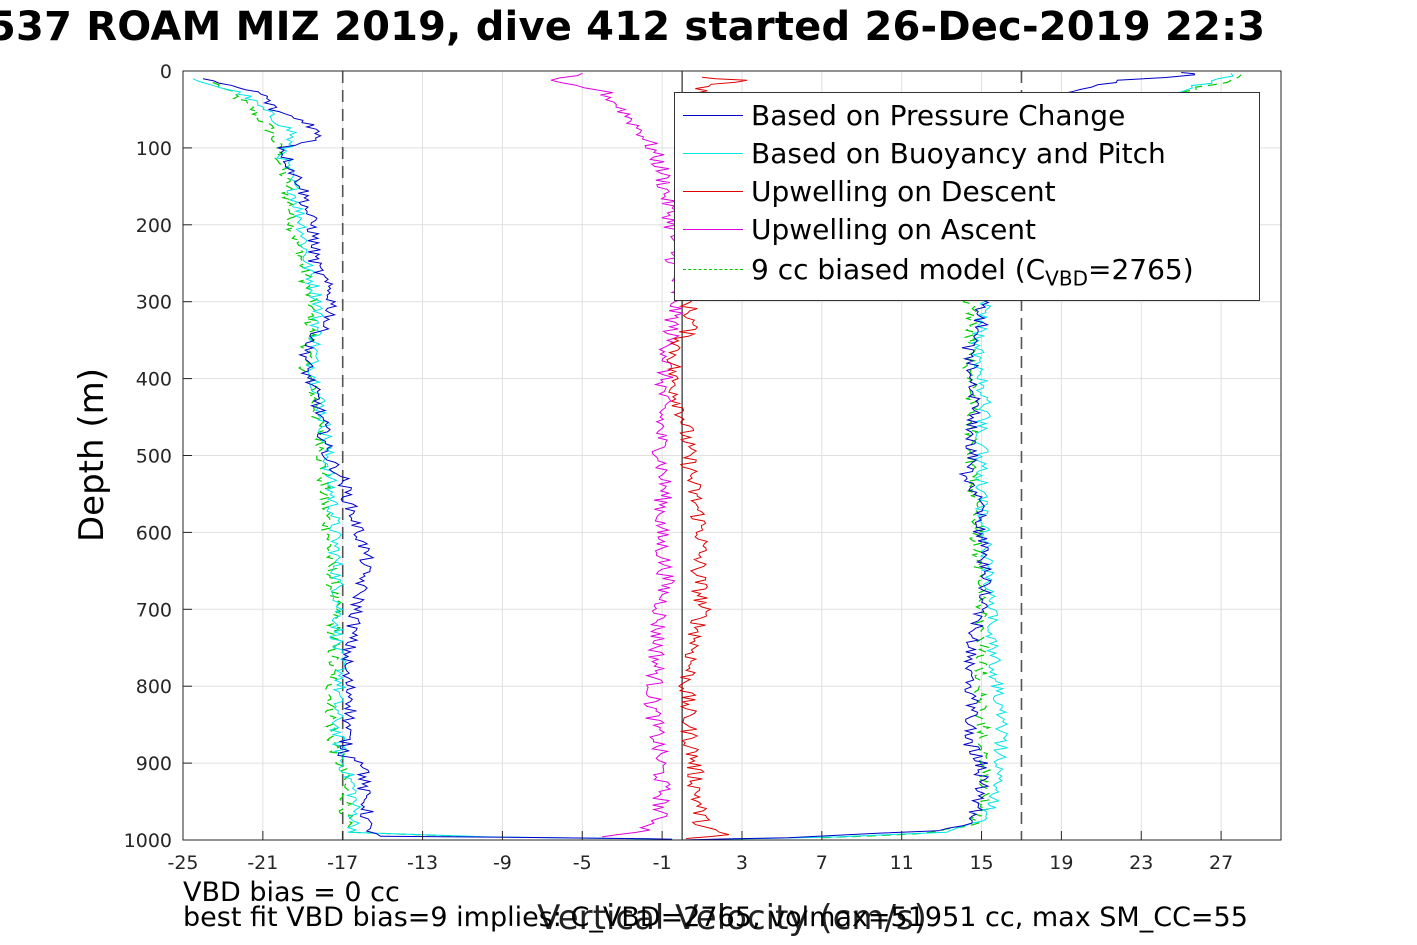  Describe the element at coordinates (713, 229) in the screenshot. I see `legend-swatch-ascent` at that location.